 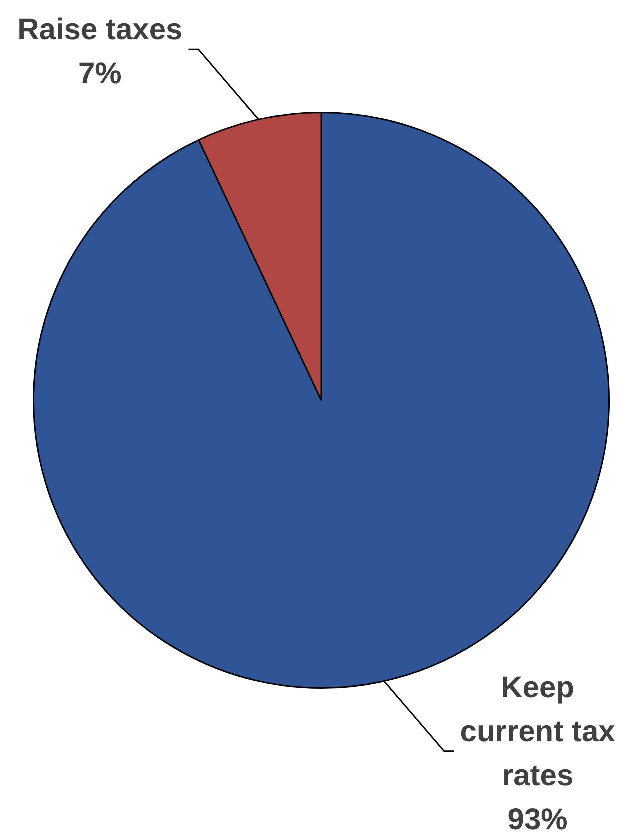 What do you see at coordinates (100, 74) in the screenshot?
I see `data-label: 7%` at bounding box center [100, 74].